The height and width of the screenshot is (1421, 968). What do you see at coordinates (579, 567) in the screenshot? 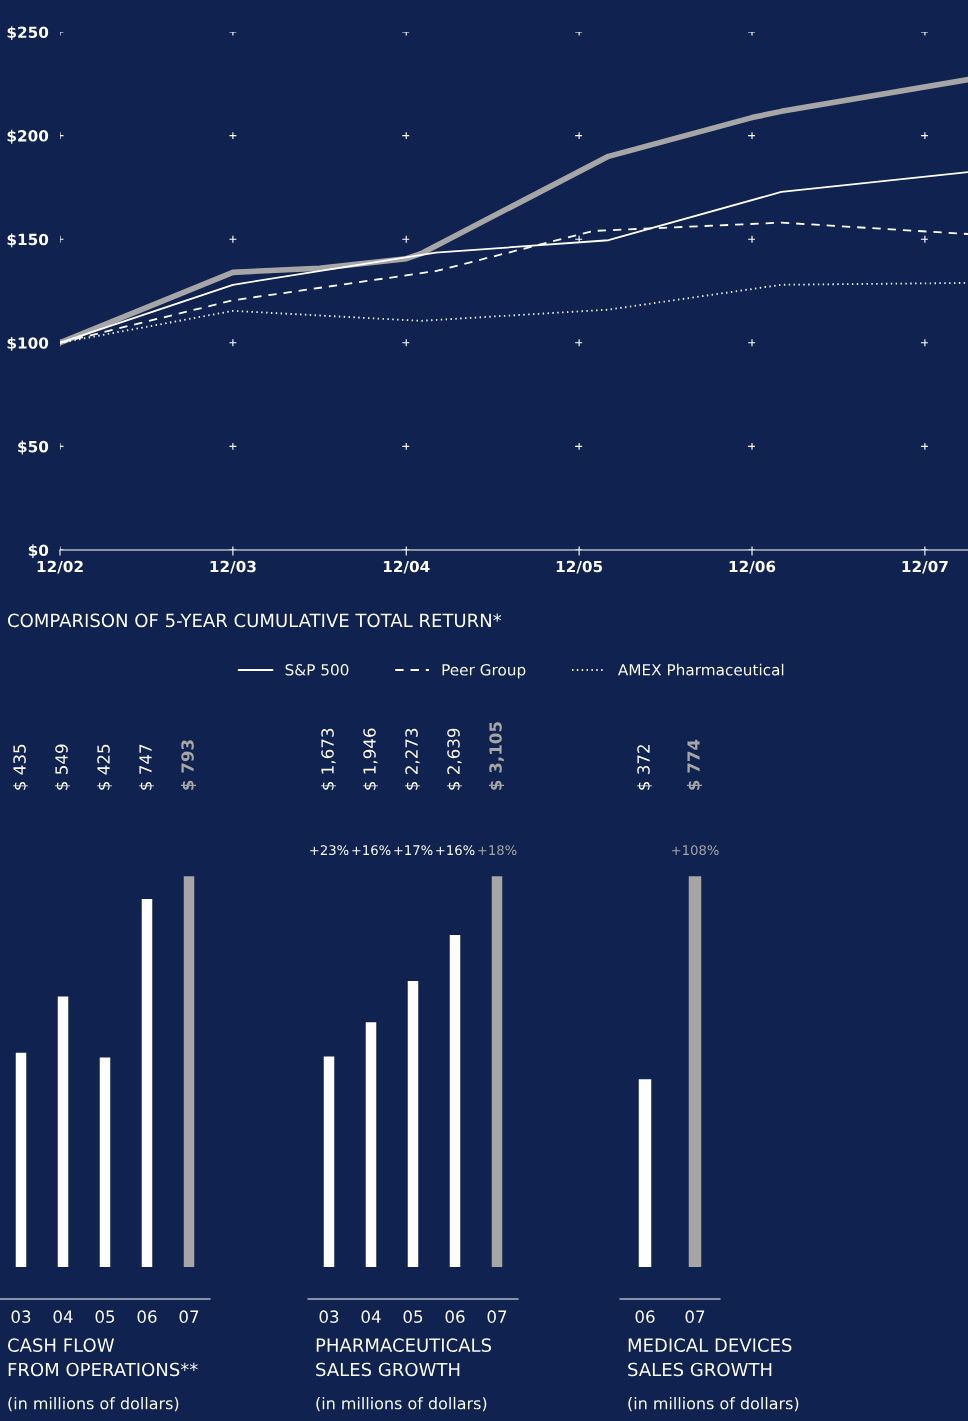
I see `x-tick-label: 12/05` at bounding box center [579, 567].